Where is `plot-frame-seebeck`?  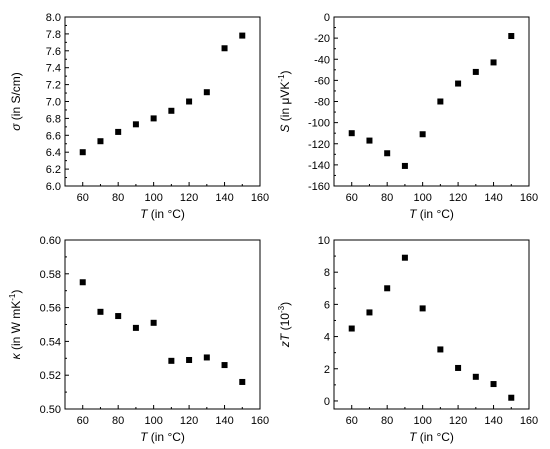 plot-frame-seebeck is located at coordinates (431, 101).